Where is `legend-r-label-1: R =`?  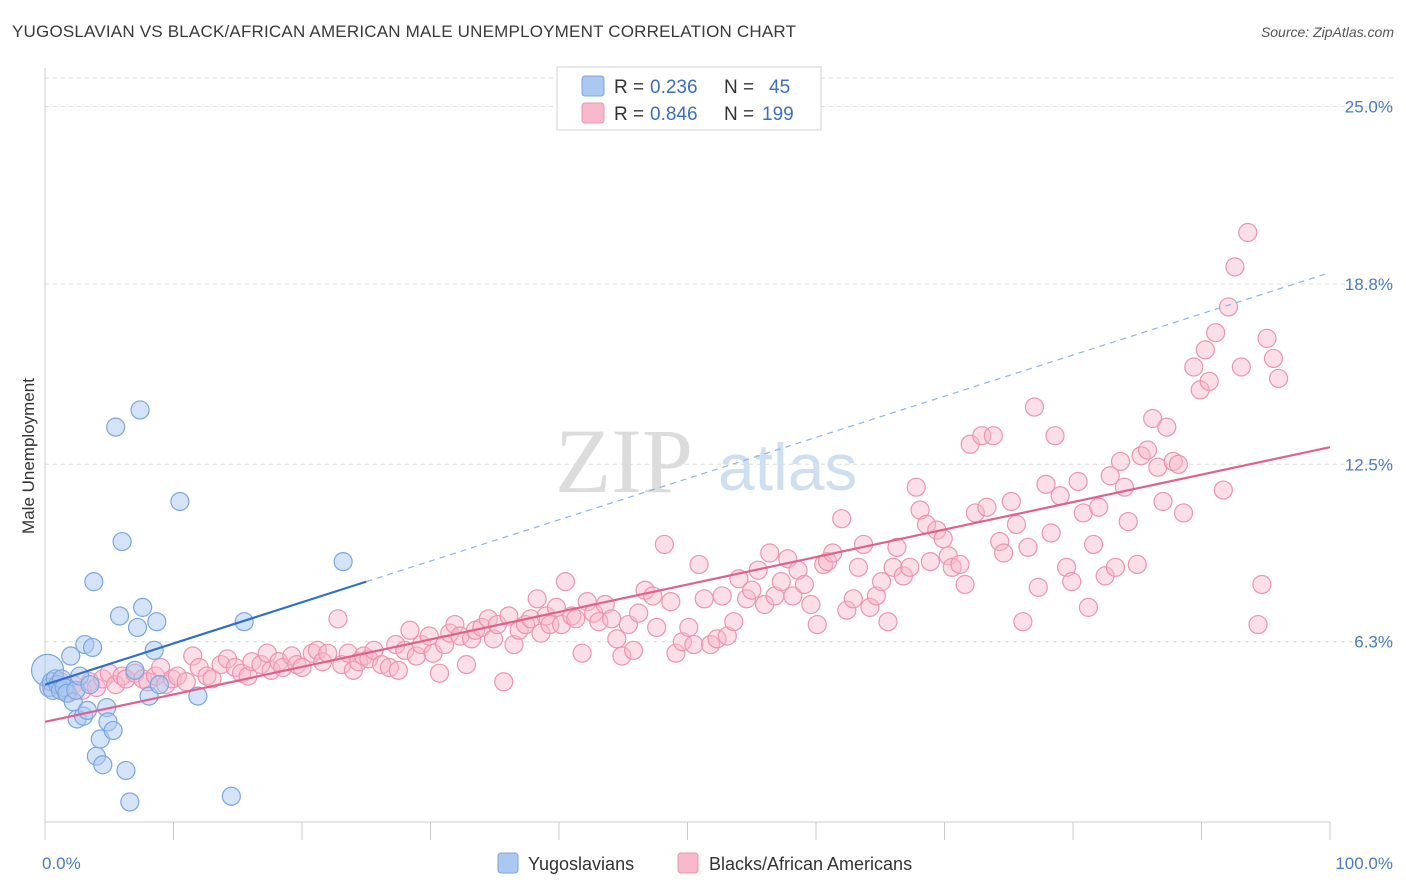
legend-r-label-1: R = is located at coordinates (629, 87).